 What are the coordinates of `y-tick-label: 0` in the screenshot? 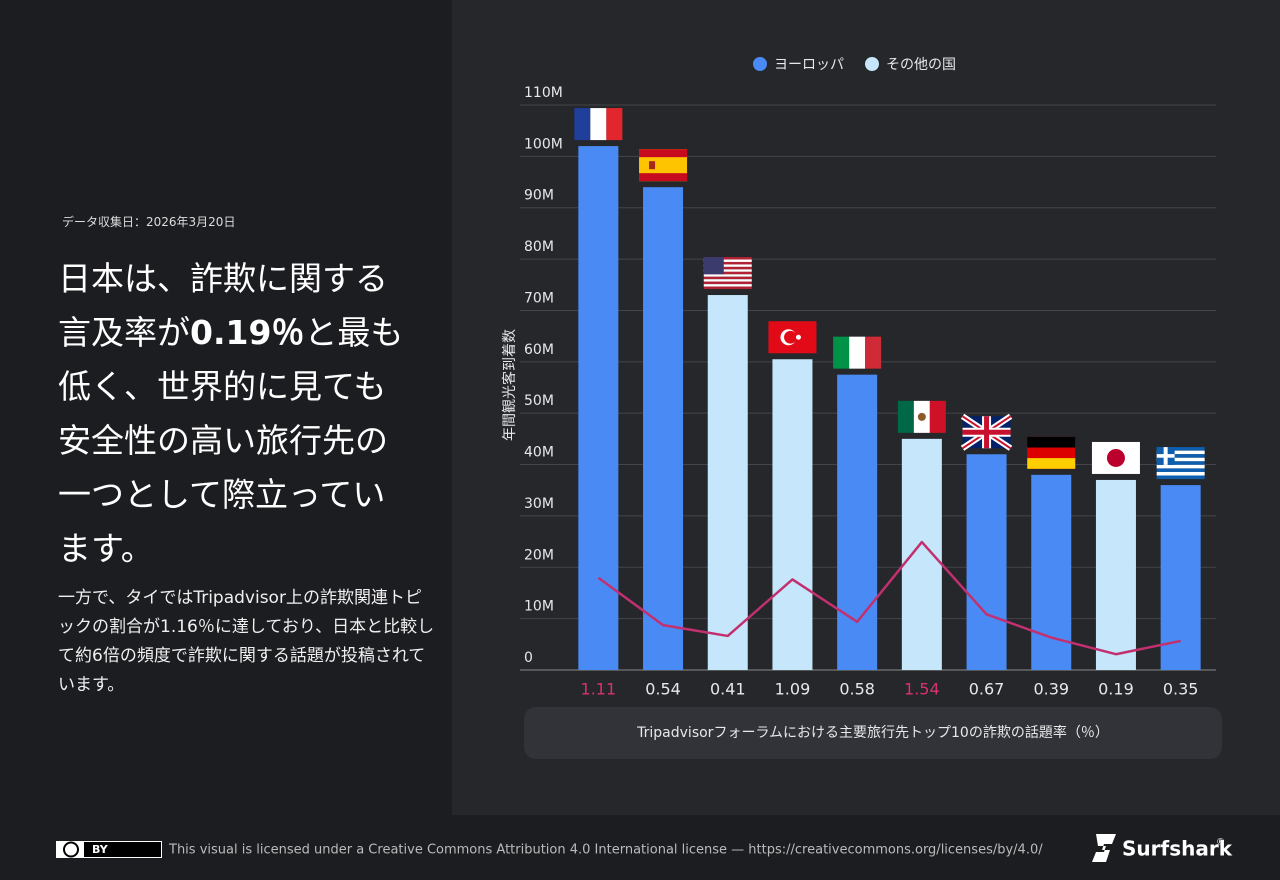 It's located at (528, 658).